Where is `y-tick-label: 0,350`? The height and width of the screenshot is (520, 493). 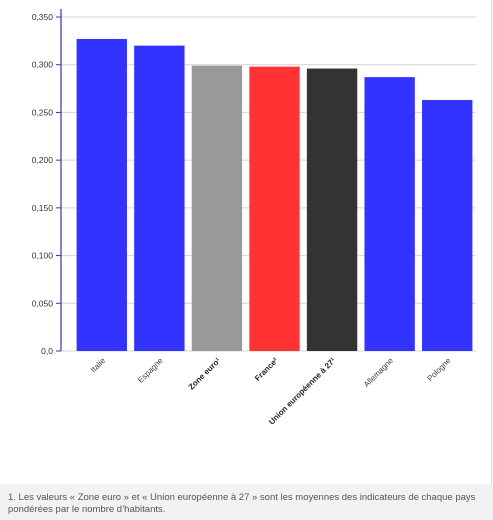 y-tick-label: 0,350 is located at coordinates (43, 17).